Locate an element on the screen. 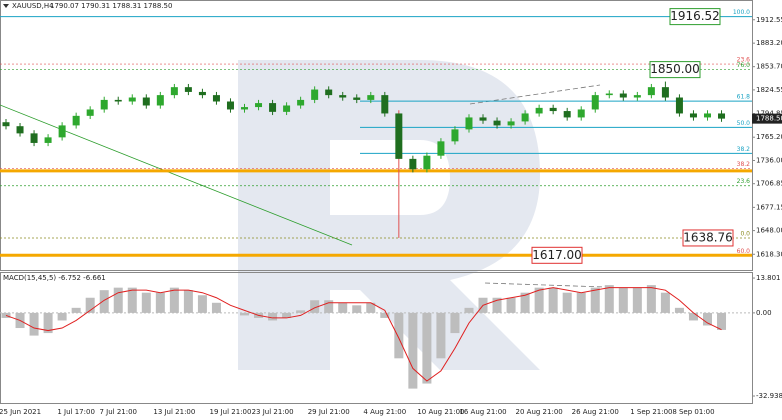  y-tick-label: 1618.30 is located at coordinates (769, 254).